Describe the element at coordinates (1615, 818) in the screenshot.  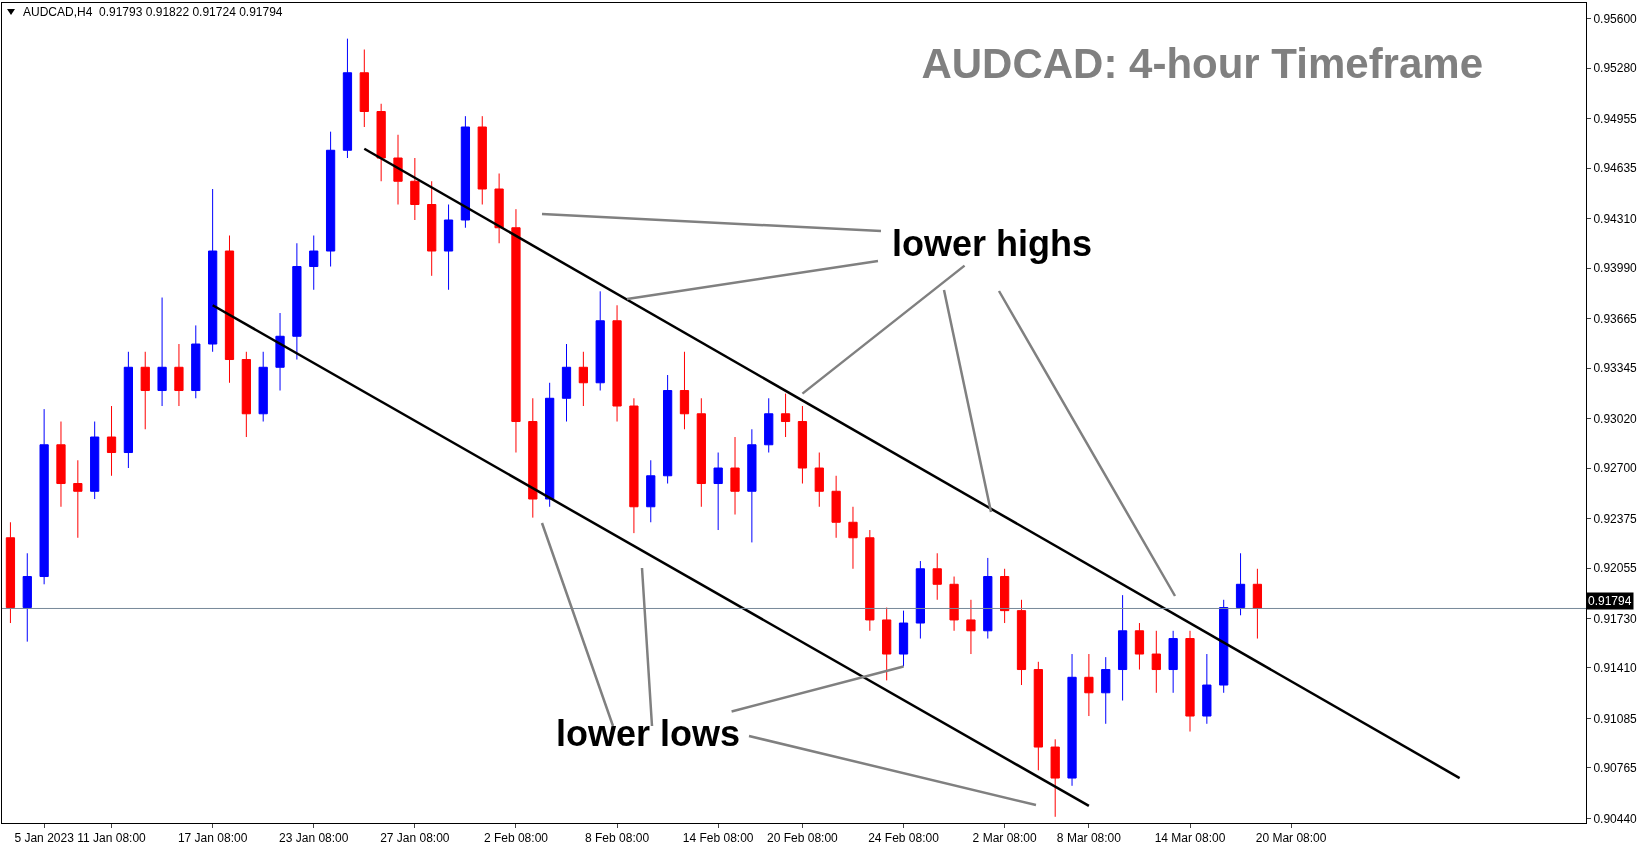
I see `y-tick-label: 0.90440` at that location.